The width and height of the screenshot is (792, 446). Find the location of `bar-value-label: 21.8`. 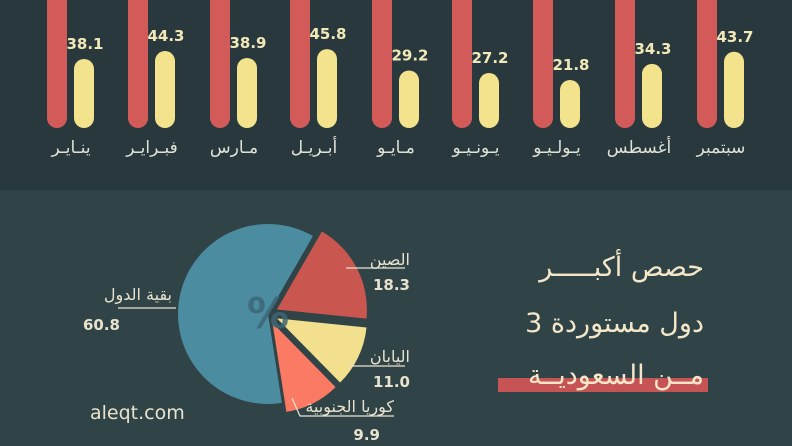

bar-value-label: 21.8 is located at coordinates (570, 65).